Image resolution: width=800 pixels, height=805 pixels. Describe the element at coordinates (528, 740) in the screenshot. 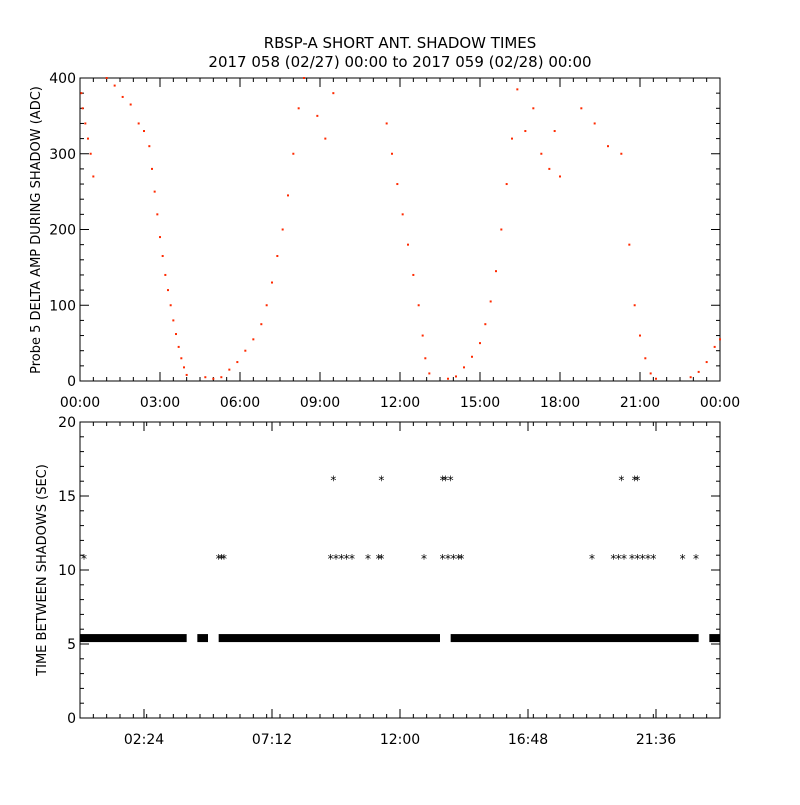

I see `bottom-x-tick-label: 16:48` at that location.